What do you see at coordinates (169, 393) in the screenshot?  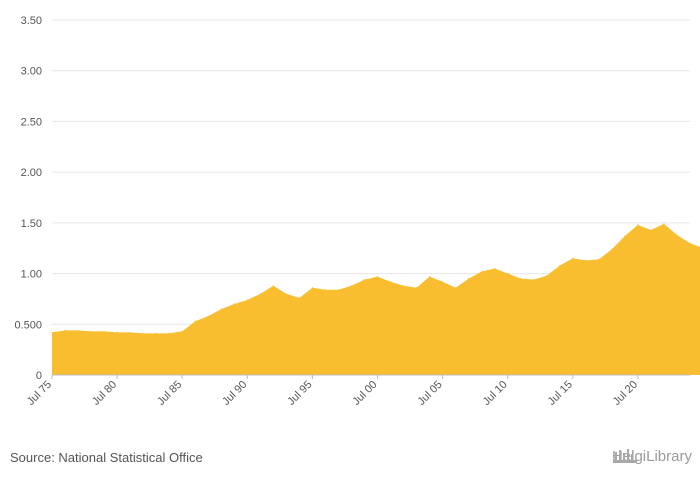 I see `x-tick-label: Jul 85` at bounding box center [169, 393].